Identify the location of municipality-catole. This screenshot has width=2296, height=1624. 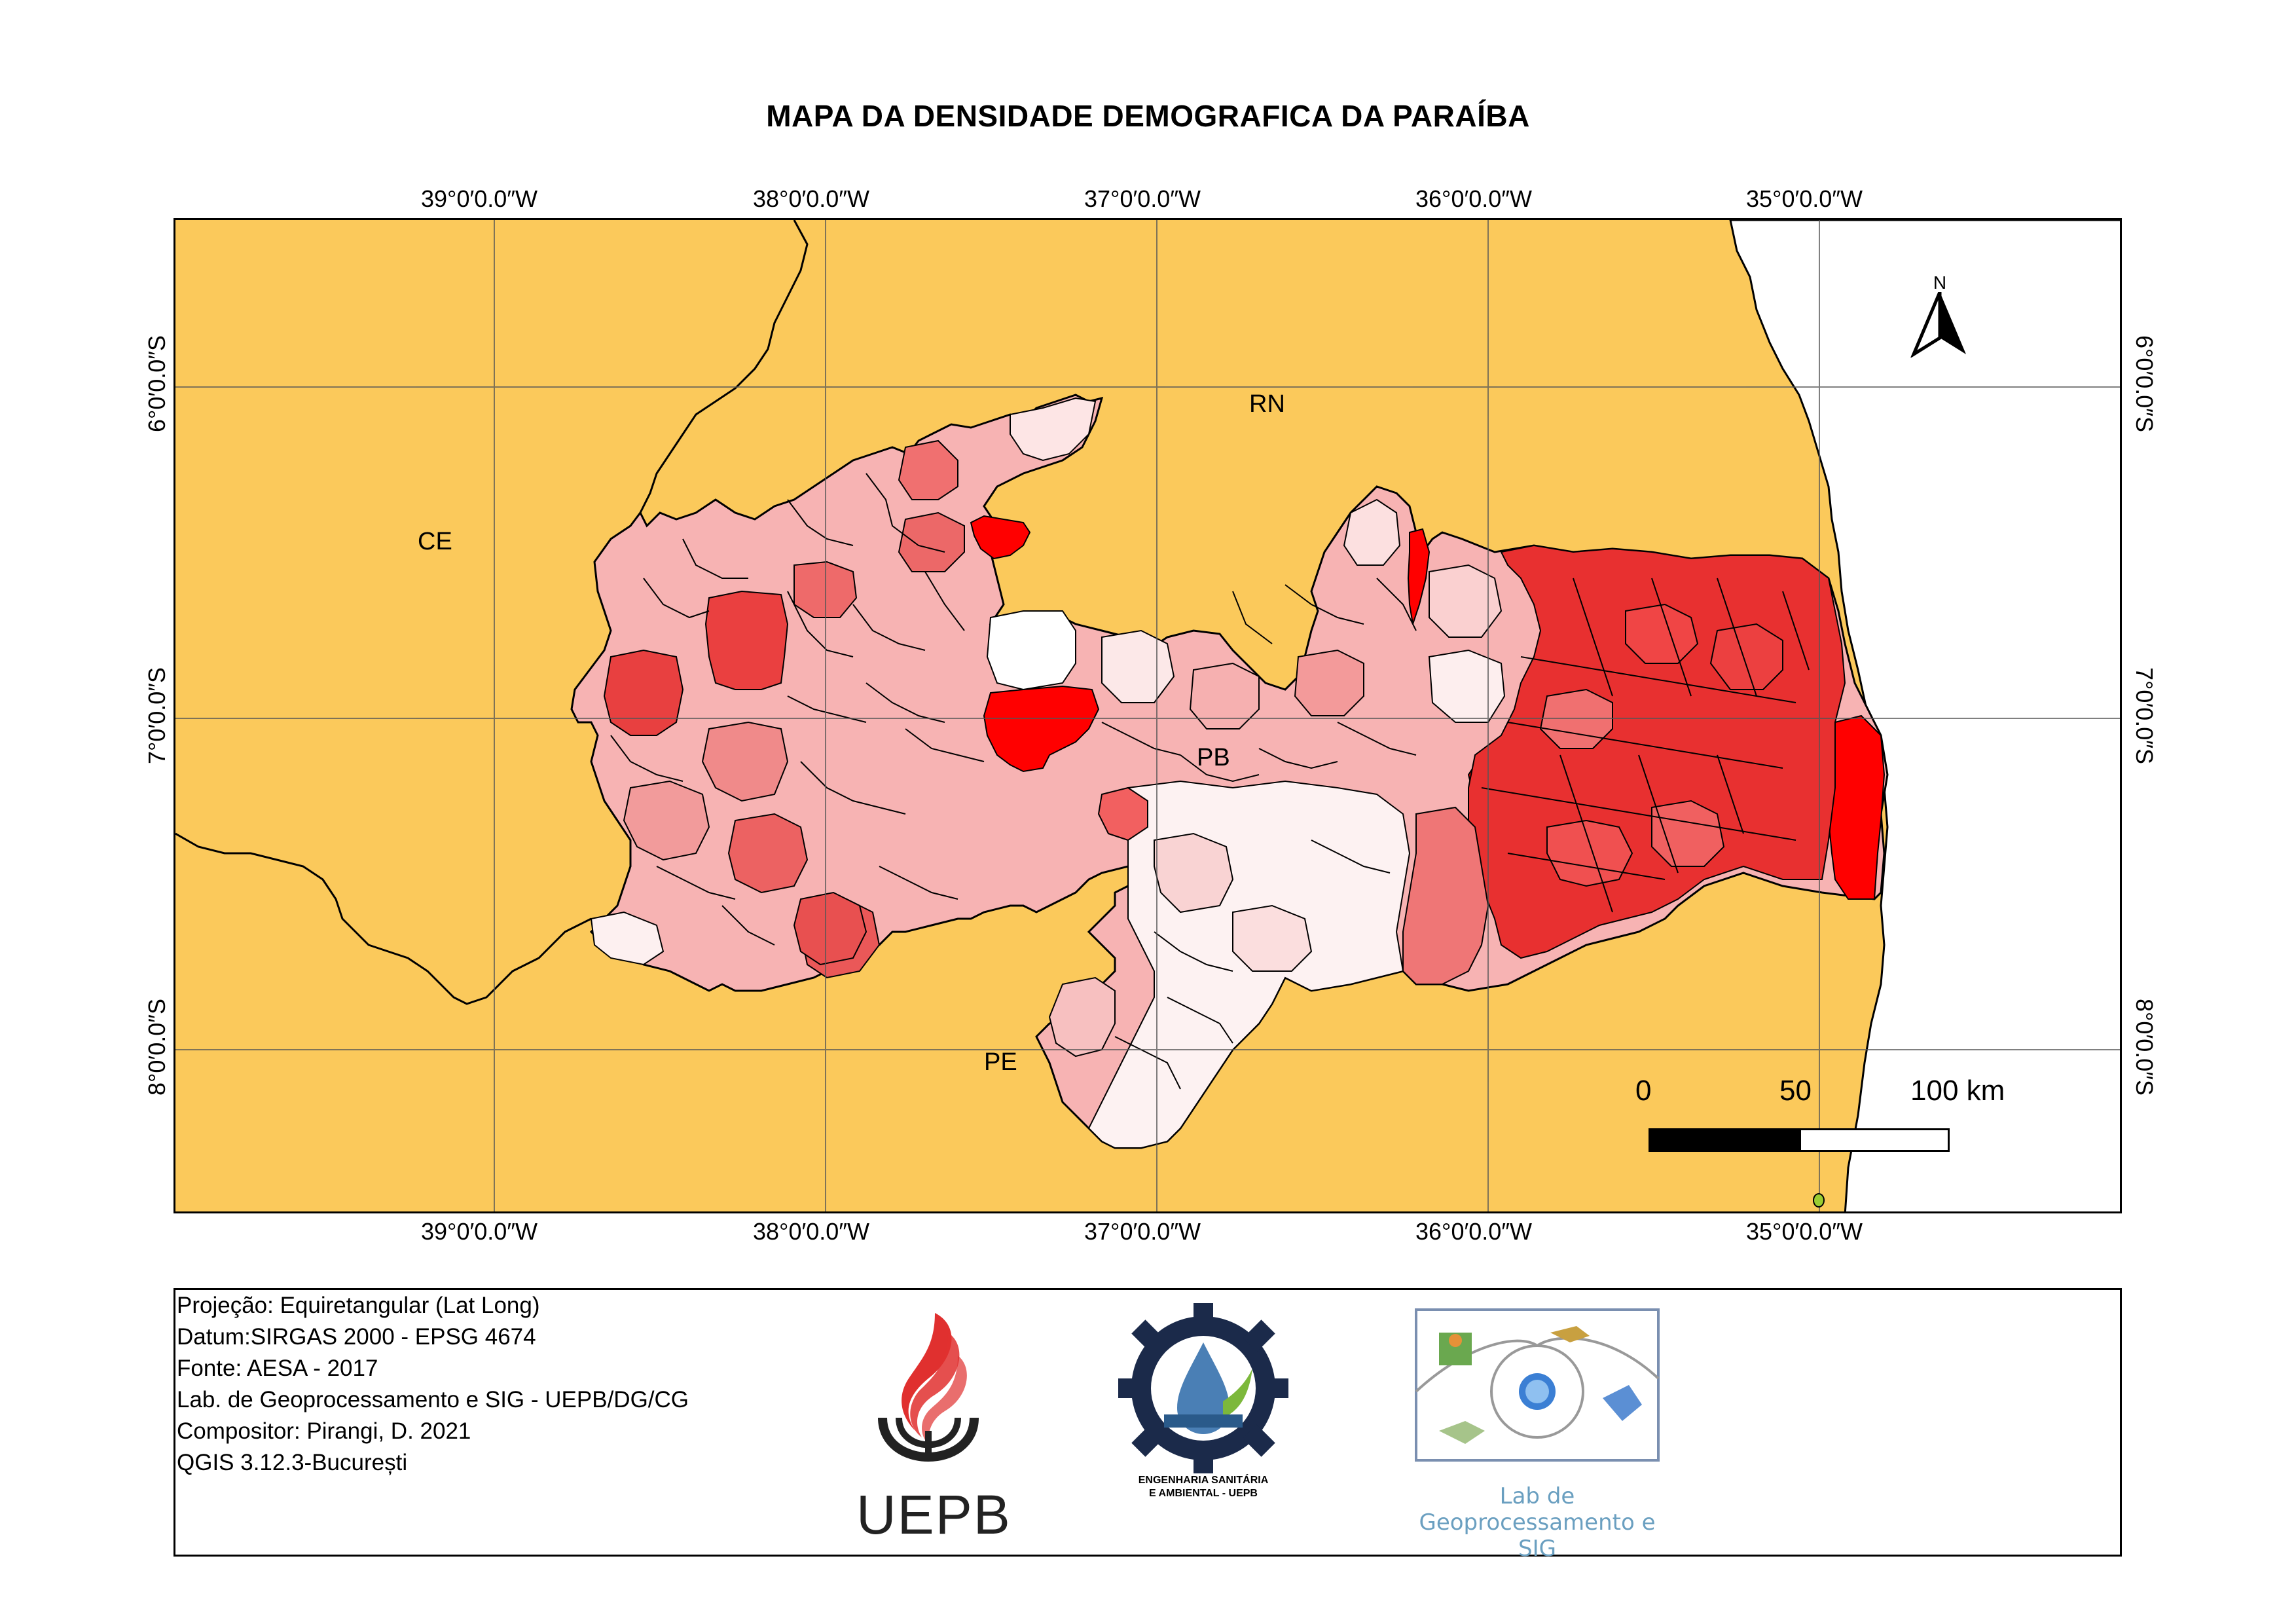
(1000, 537).